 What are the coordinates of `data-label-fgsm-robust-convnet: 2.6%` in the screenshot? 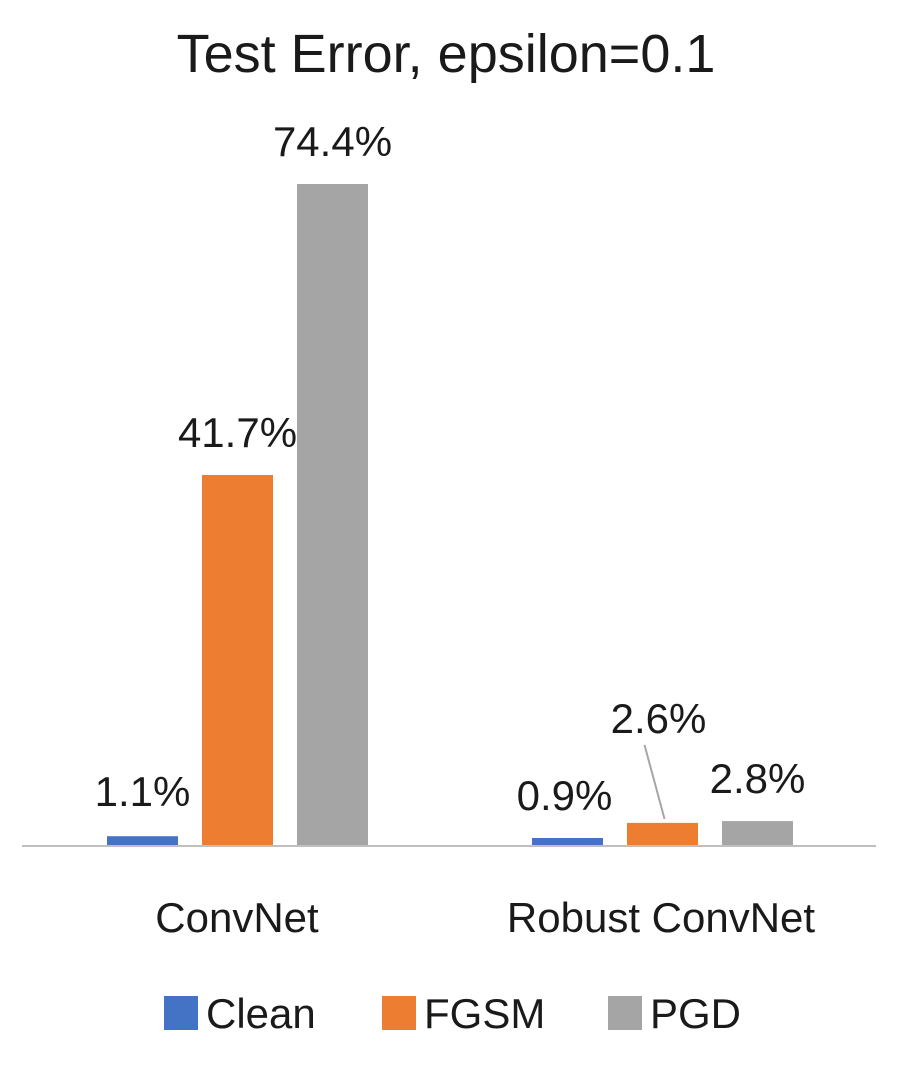 It's located at (659, 718).